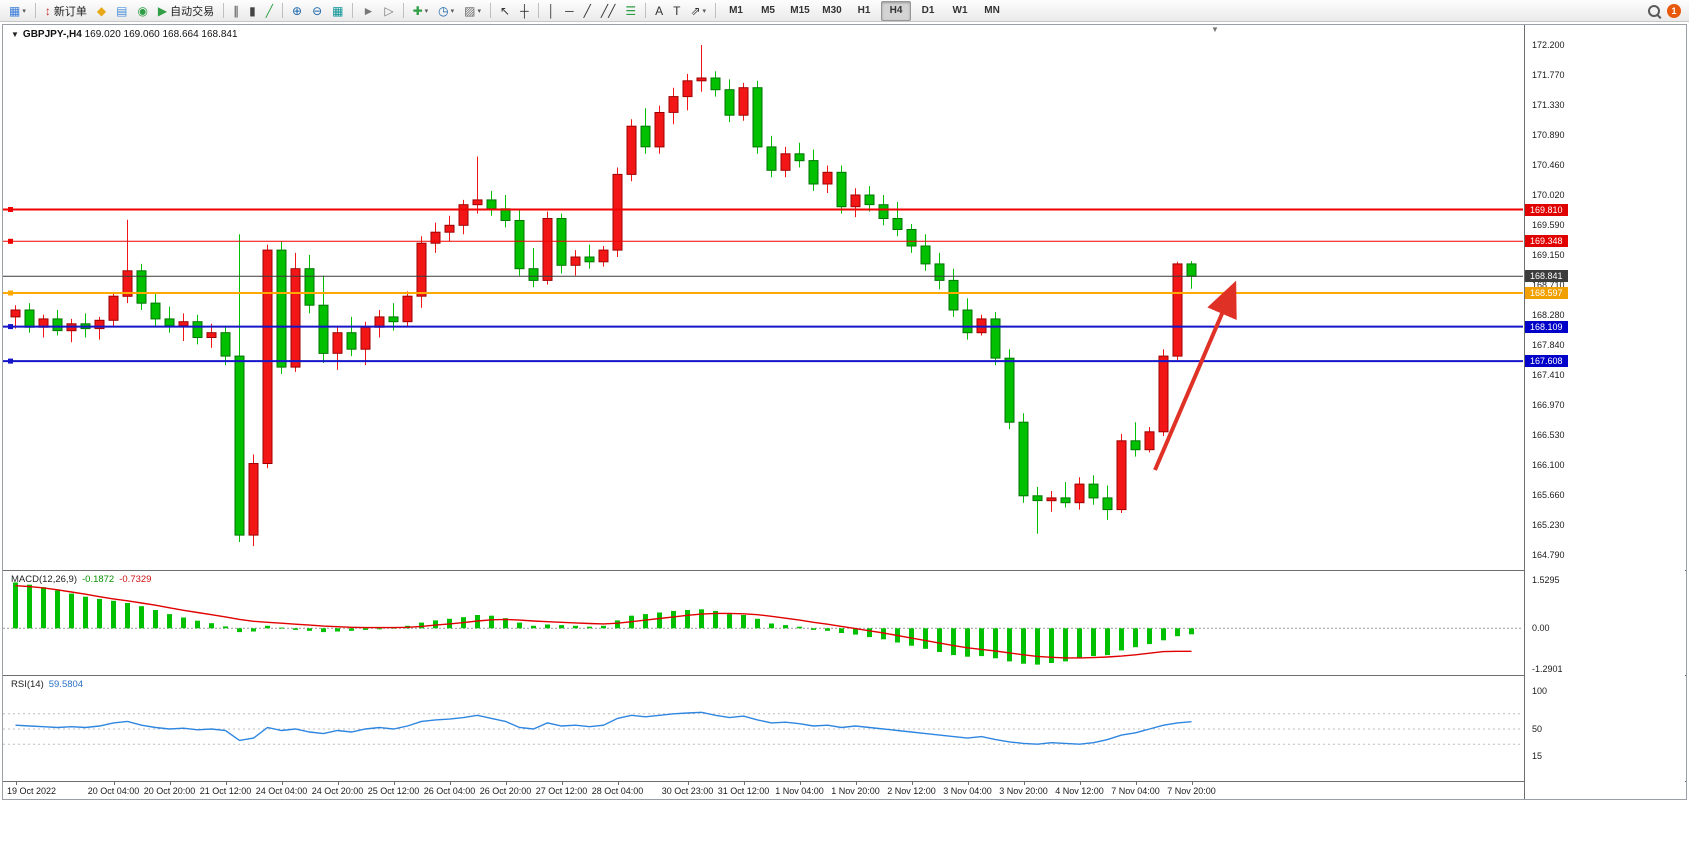  What do you see at coordinates (552, 11) in the screenshot?
I see `vertical-line-button: │` at bounding box center [552, 11].